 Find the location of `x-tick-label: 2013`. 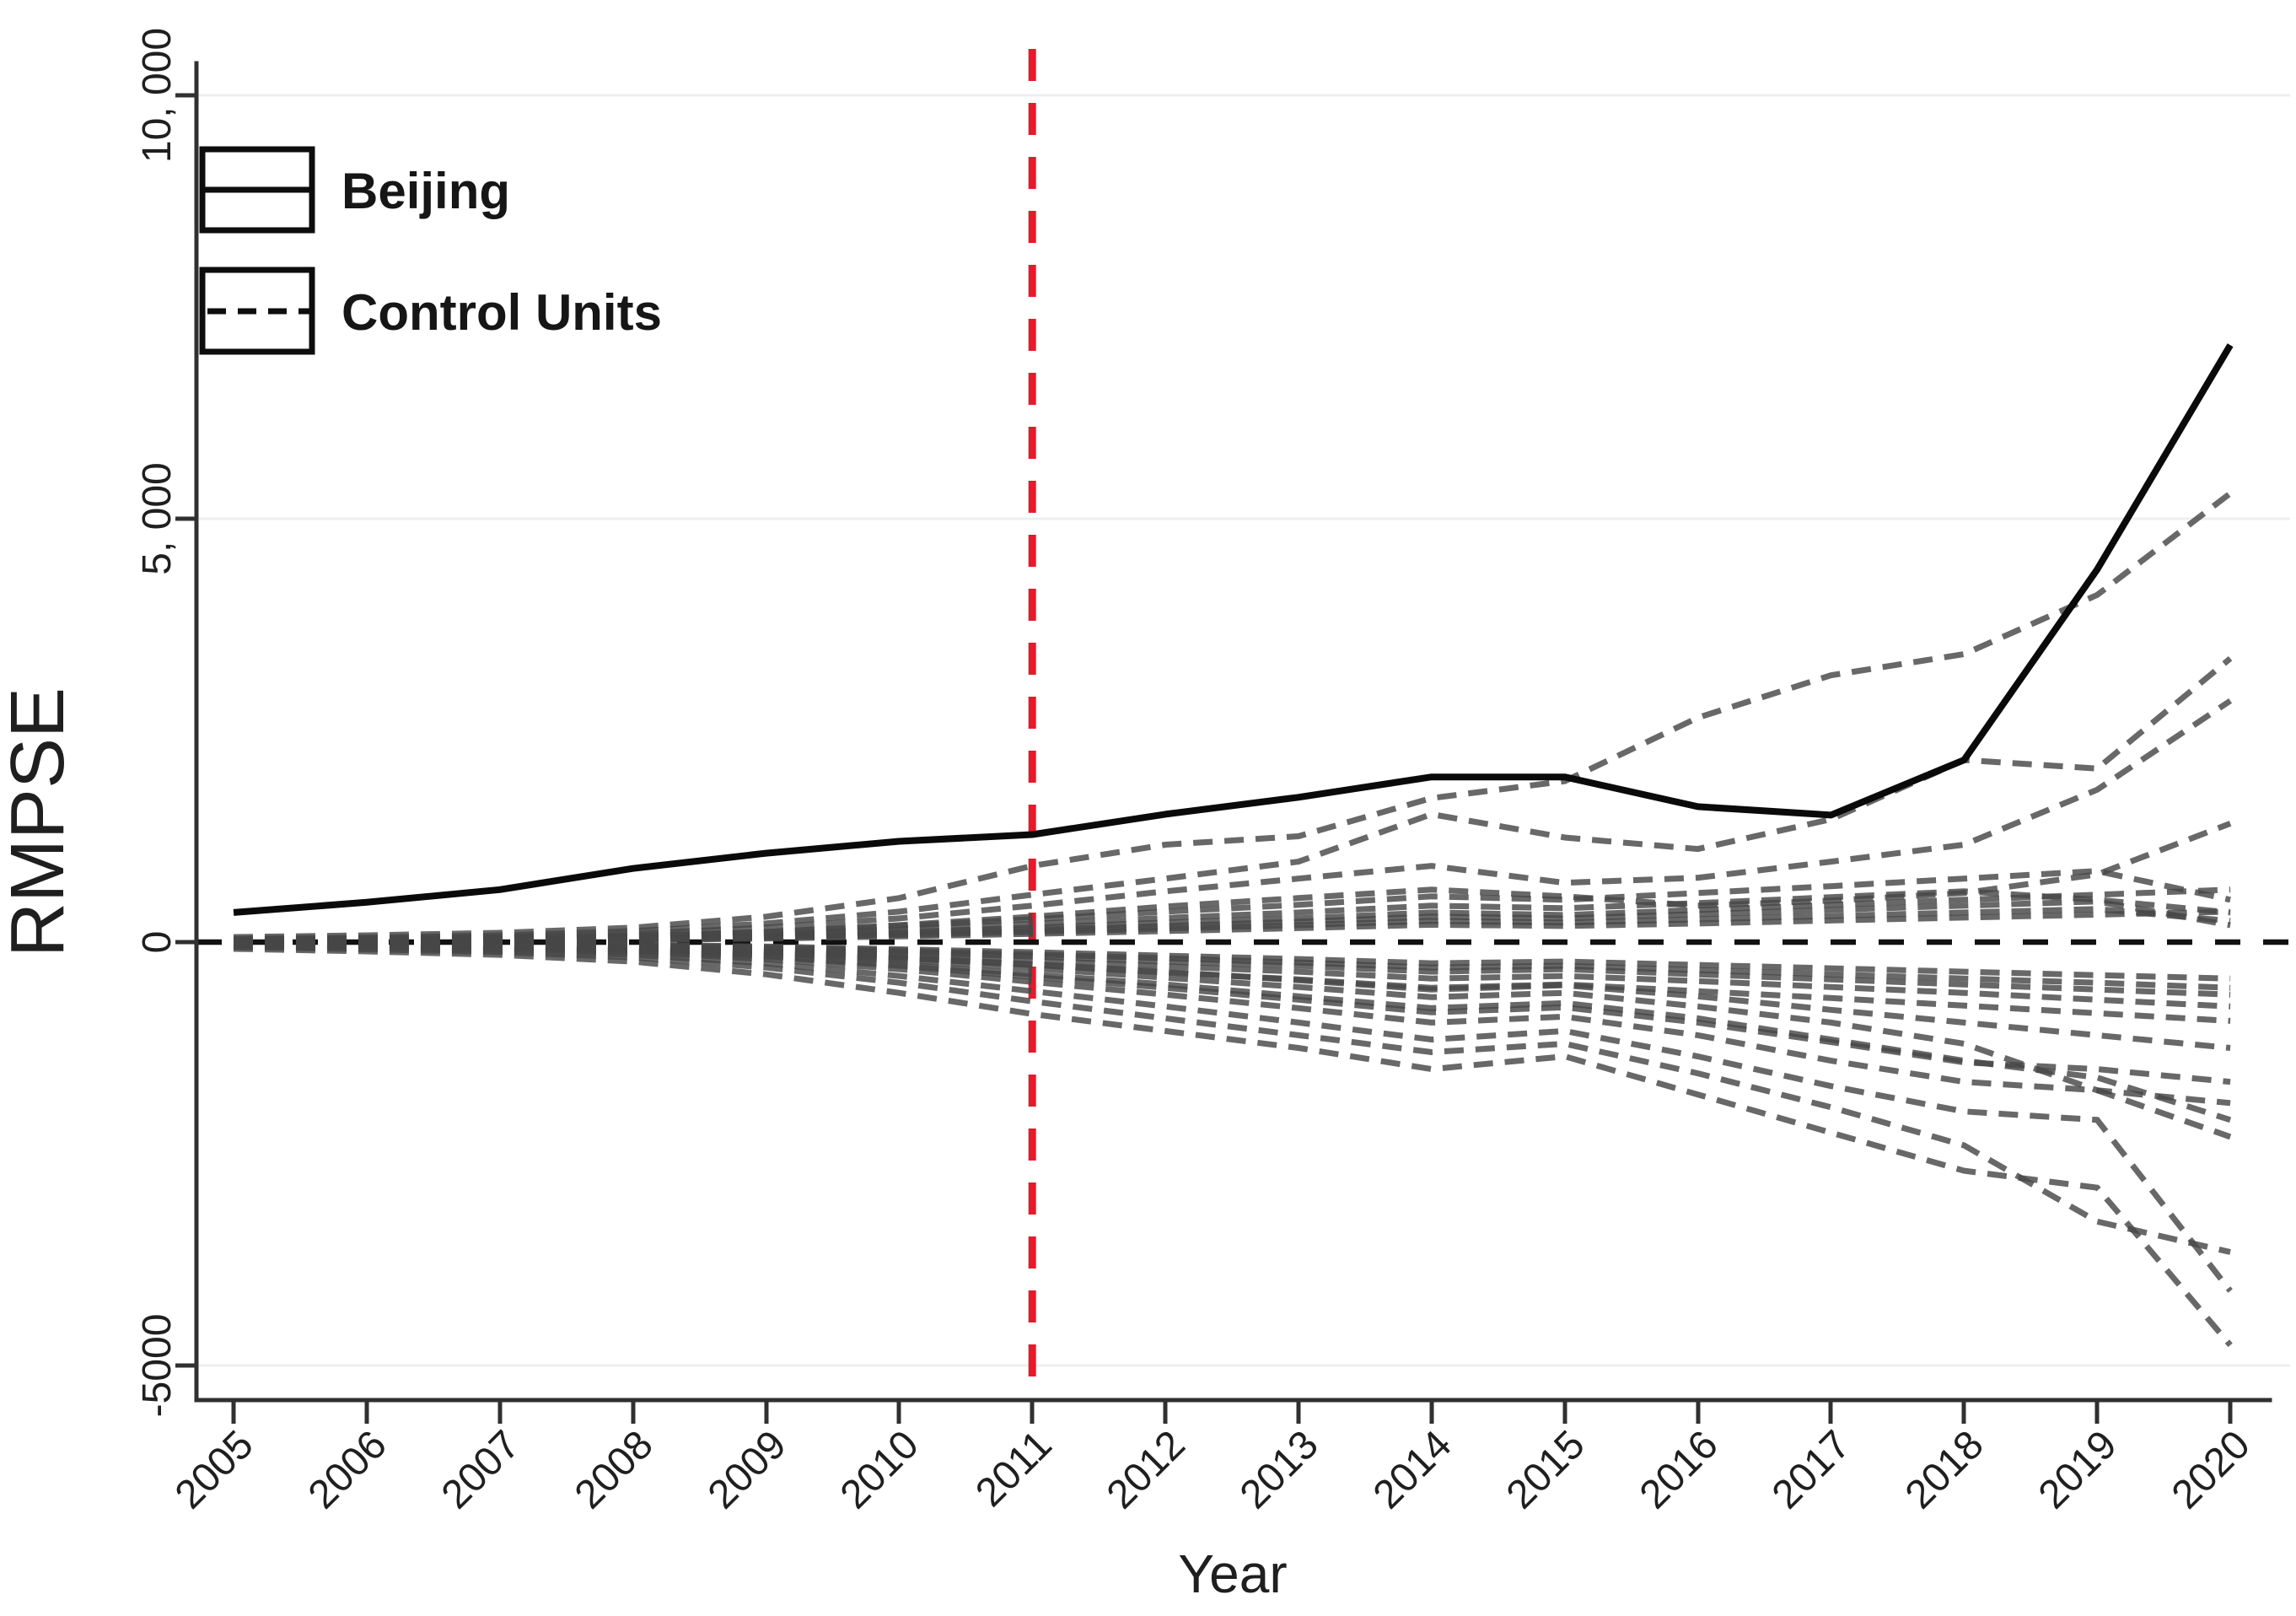

x-tick-label: 2013 is located at coordinates (1279, 1469).